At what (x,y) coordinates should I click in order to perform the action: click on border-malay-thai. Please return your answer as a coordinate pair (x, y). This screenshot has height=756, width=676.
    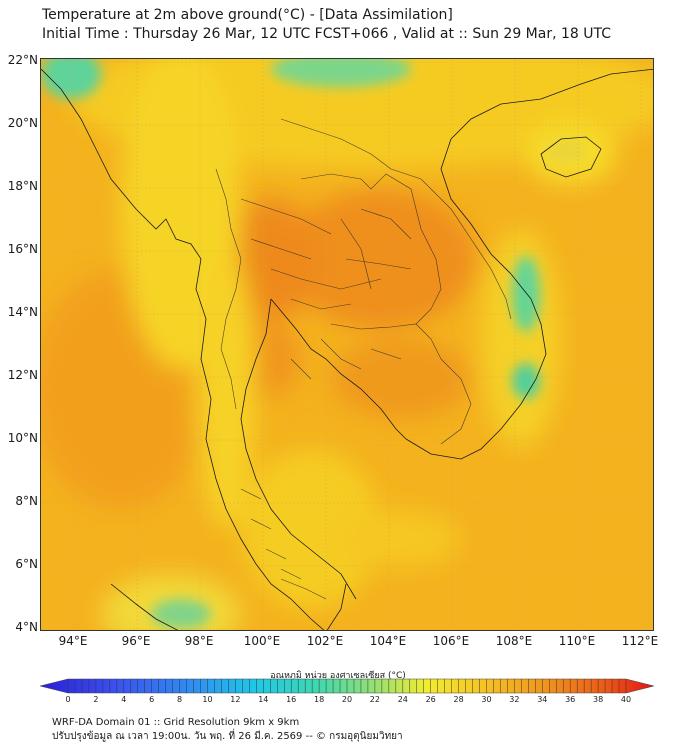
    Looking at the image, I should click on (303, 589).